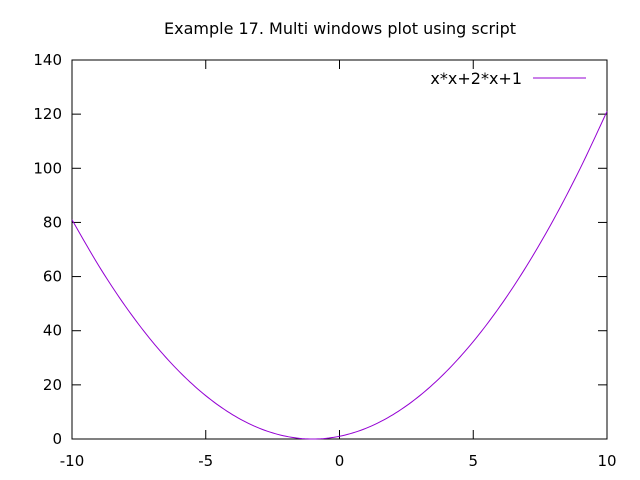 Image resolution: width=640 pixels, height=480 pixels. I want to click on legend: x*x+2*x+1, so click(508, 78).